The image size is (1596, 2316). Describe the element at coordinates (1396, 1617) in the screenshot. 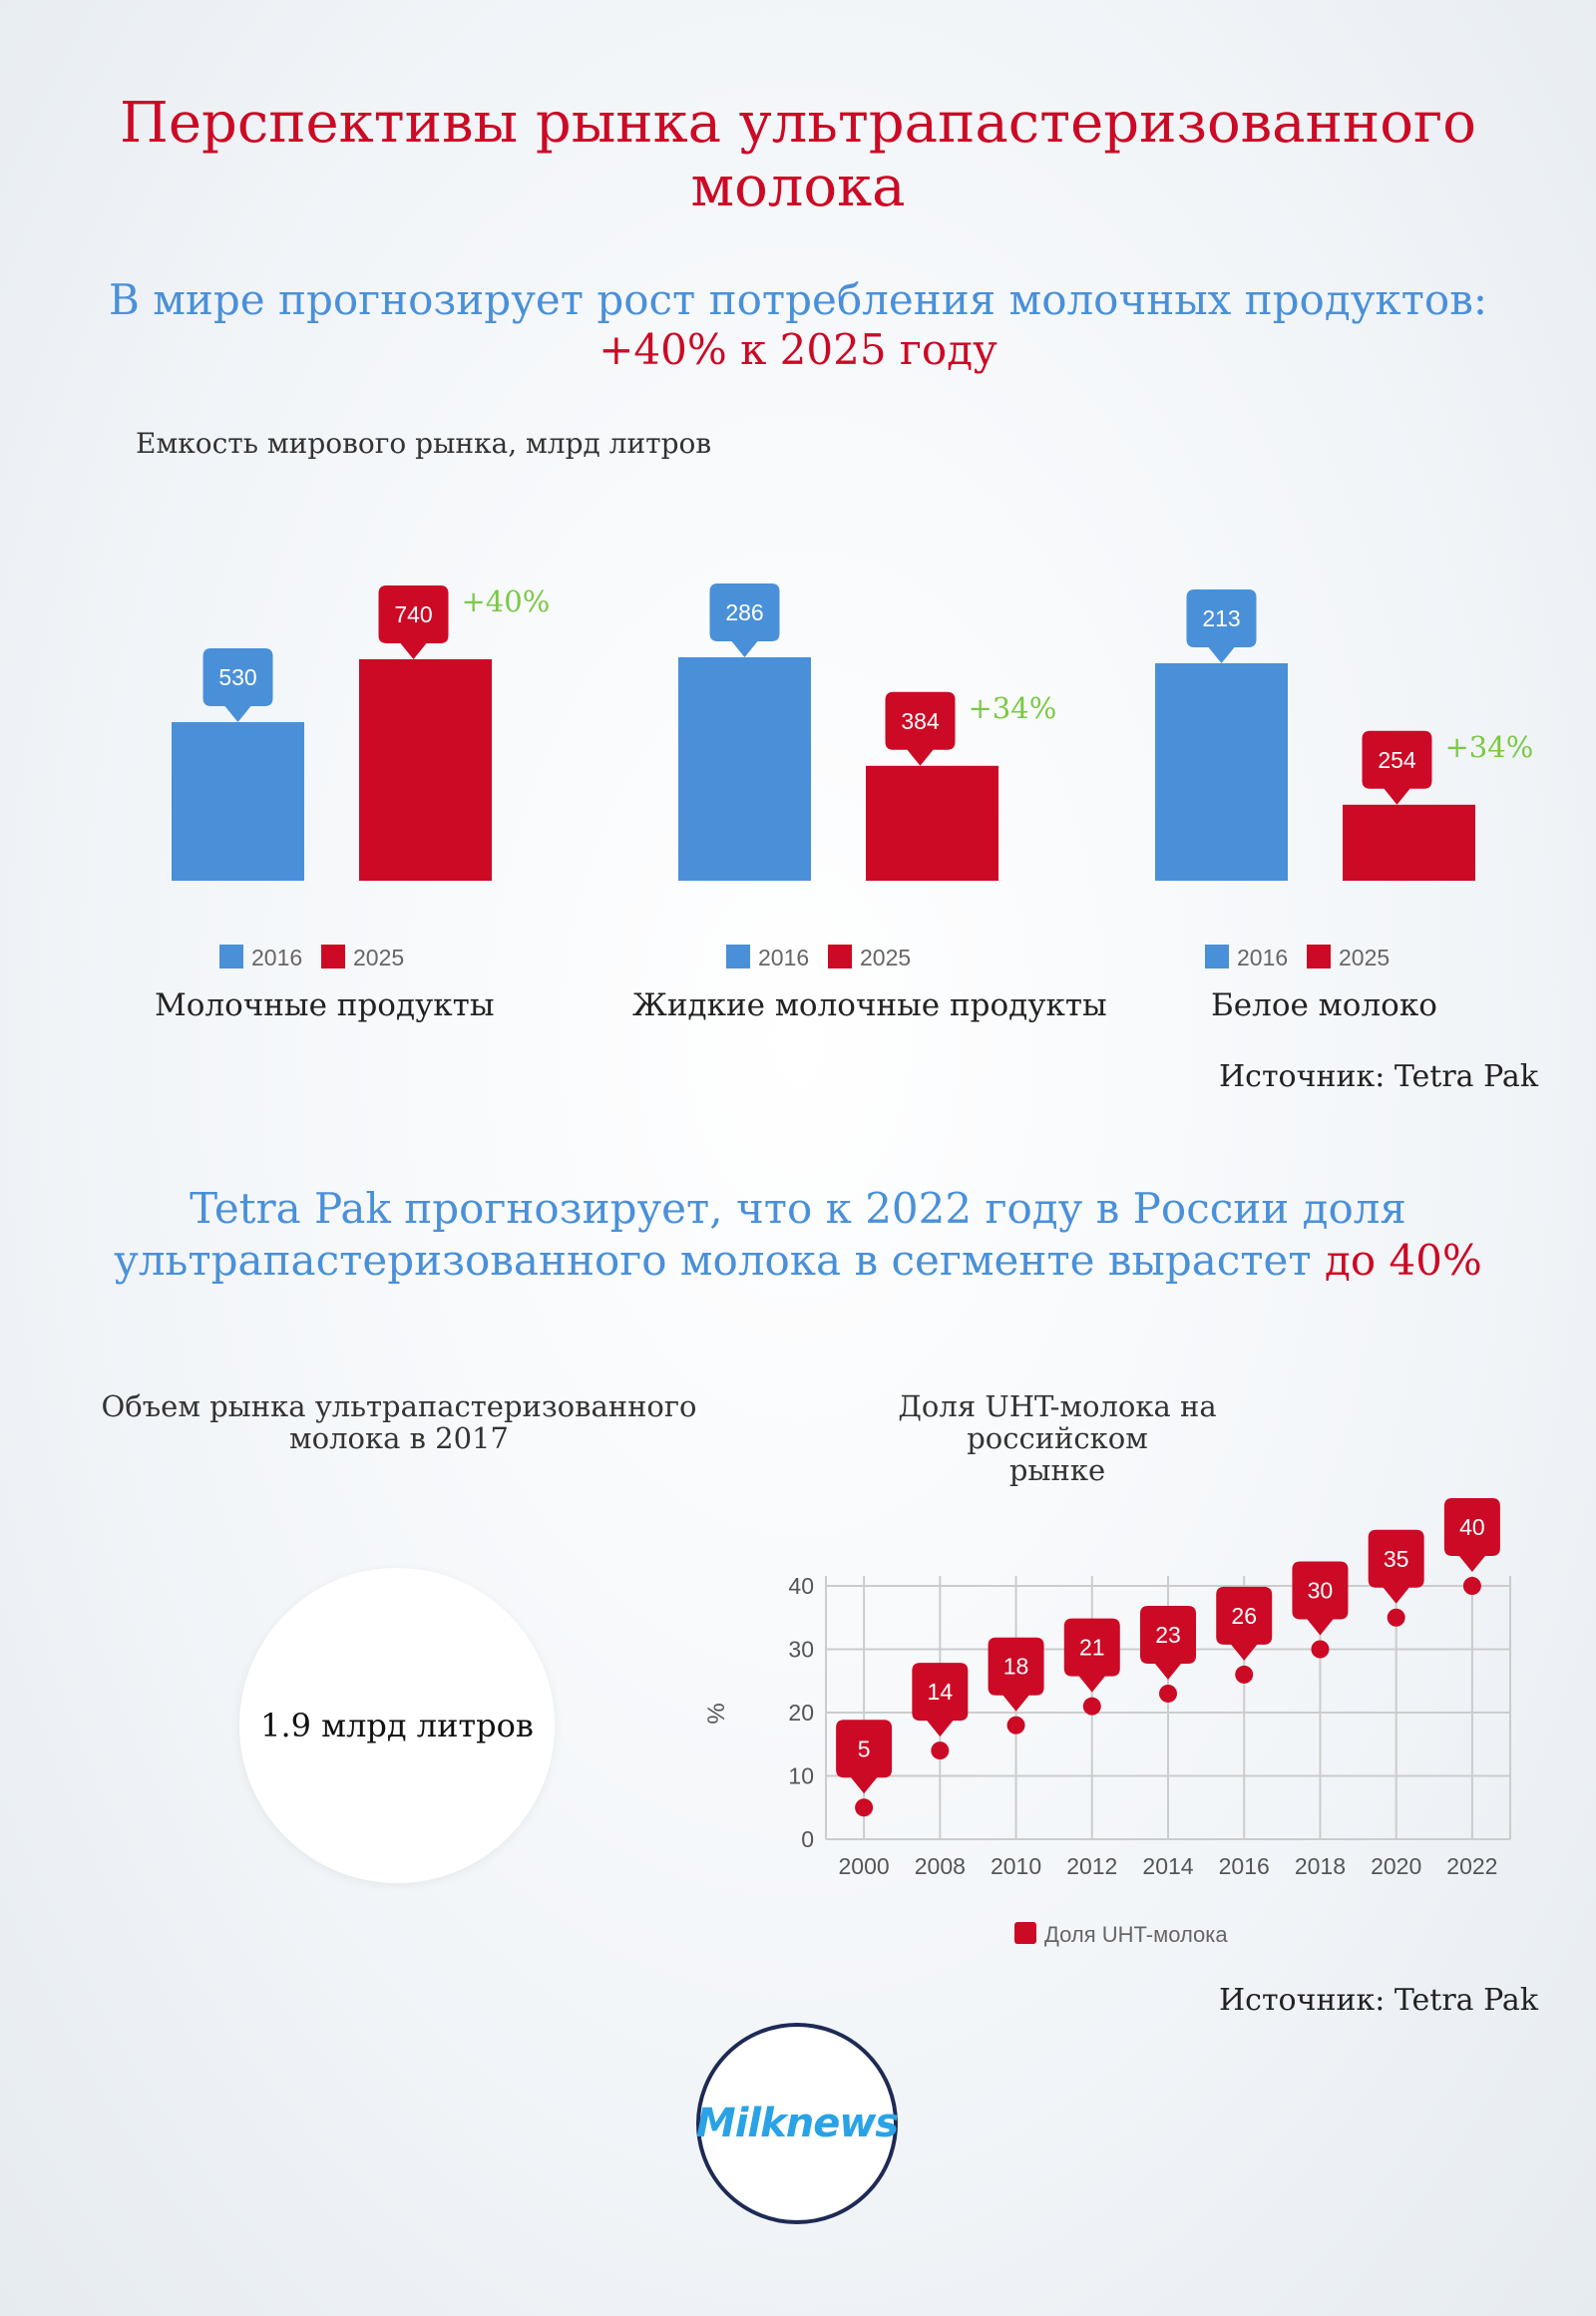

I see `uht-point-2020` at that location.